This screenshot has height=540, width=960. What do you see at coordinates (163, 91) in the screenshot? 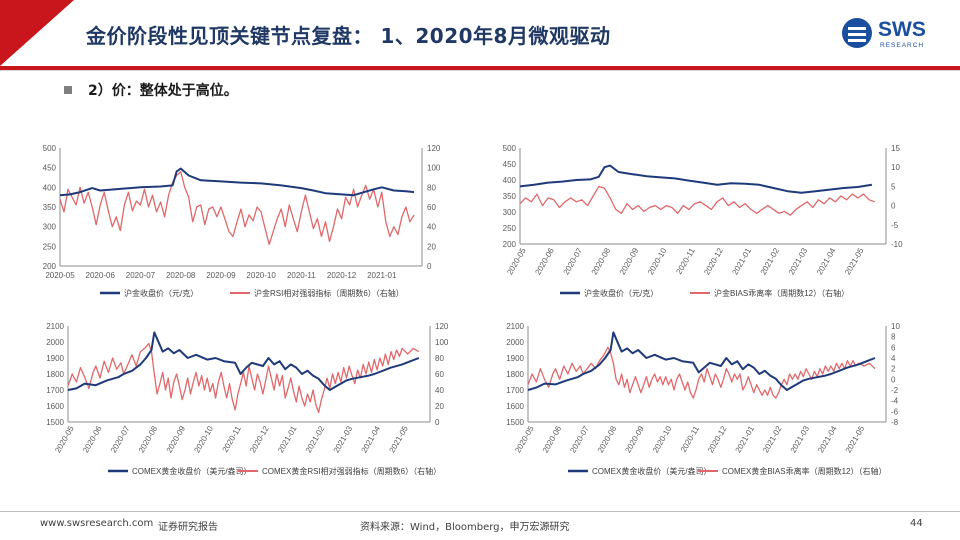
I see `section-subtitle: 2）价：整体处于高位。` at bounding box center [163, 91].